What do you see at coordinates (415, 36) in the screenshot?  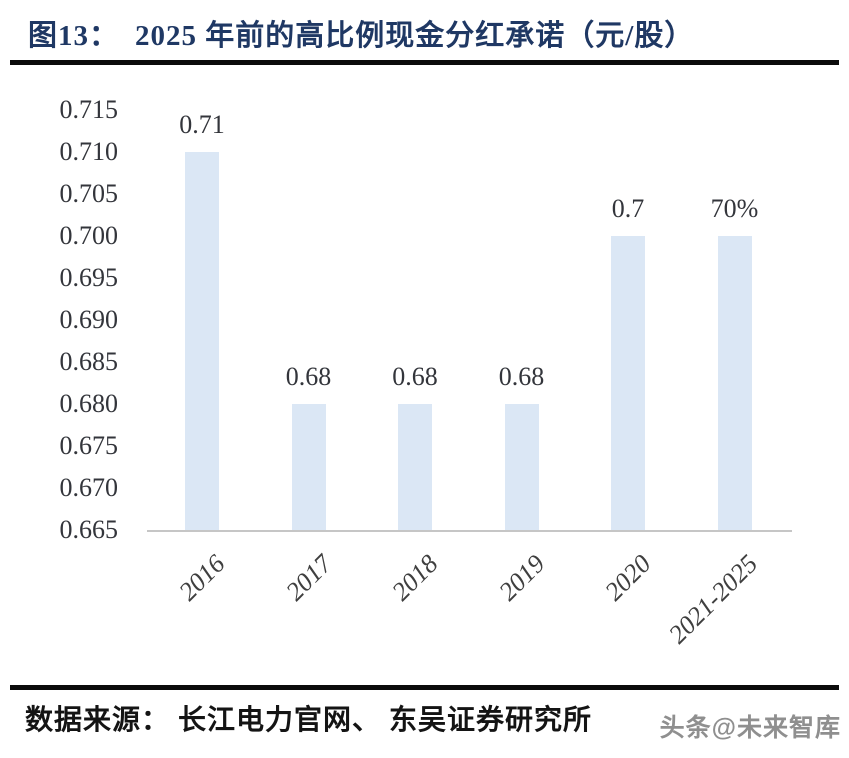 I see `figure-title-text: 2025 年前的高比例现金分红承诺（元/股）` at bounding box center [415, 36].